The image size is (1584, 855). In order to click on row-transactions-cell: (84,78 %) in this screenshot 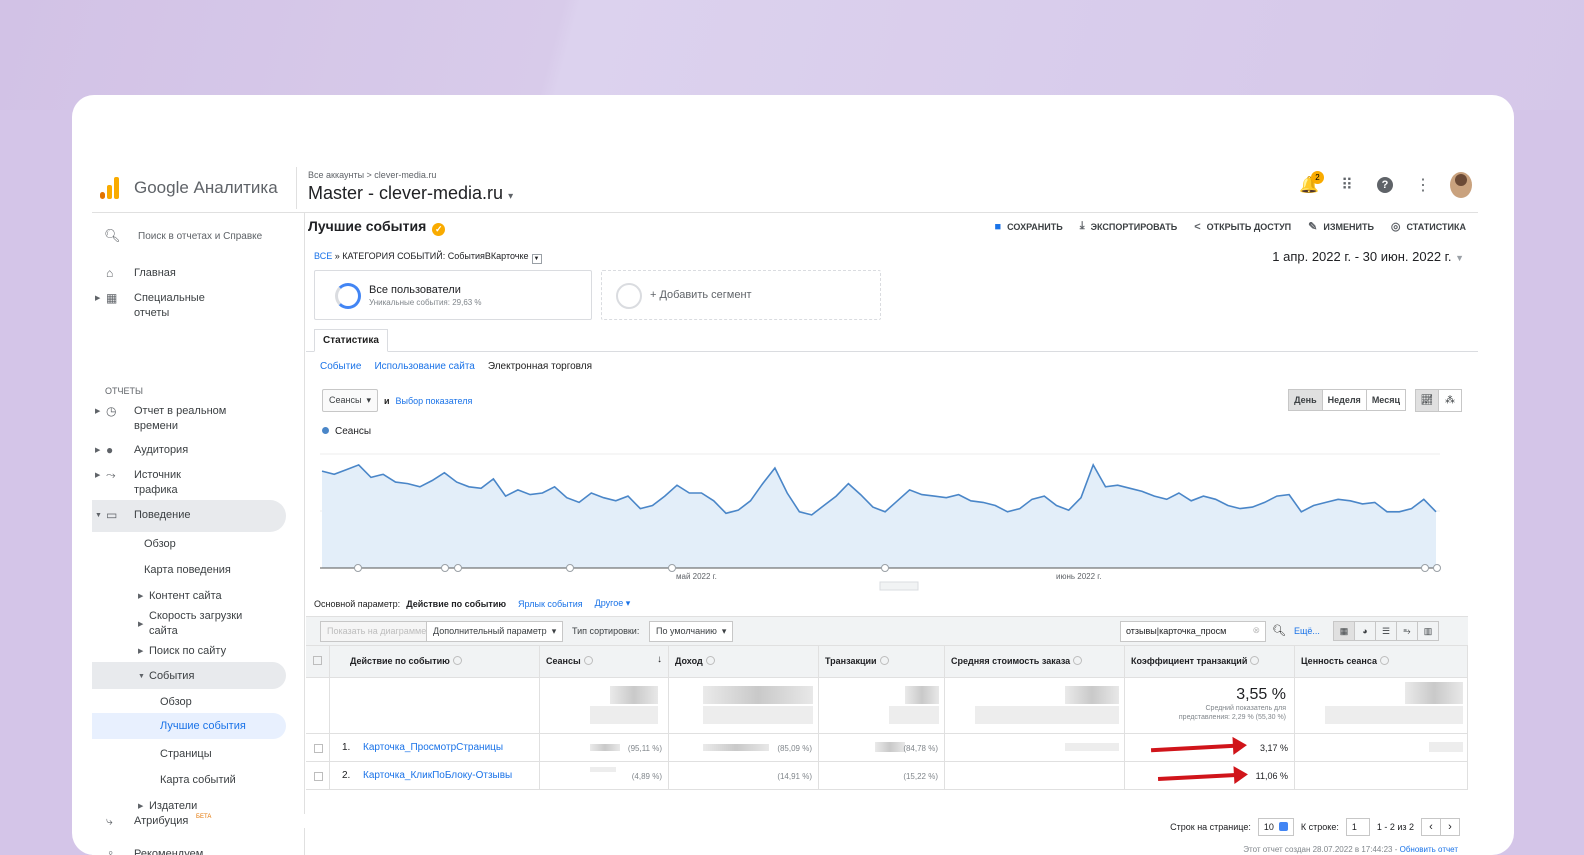, I will do `click(882, 748)`.